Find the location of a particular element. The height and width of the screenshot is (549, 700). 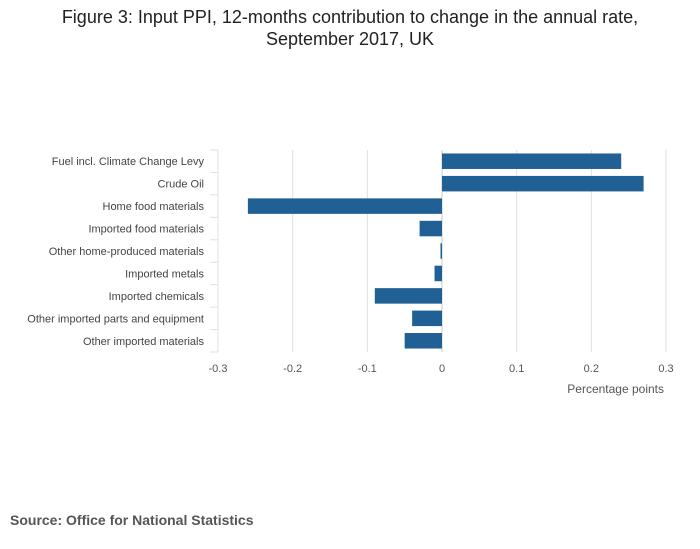

x-tick-label: 0.1 is located at coordinates (516, 369).